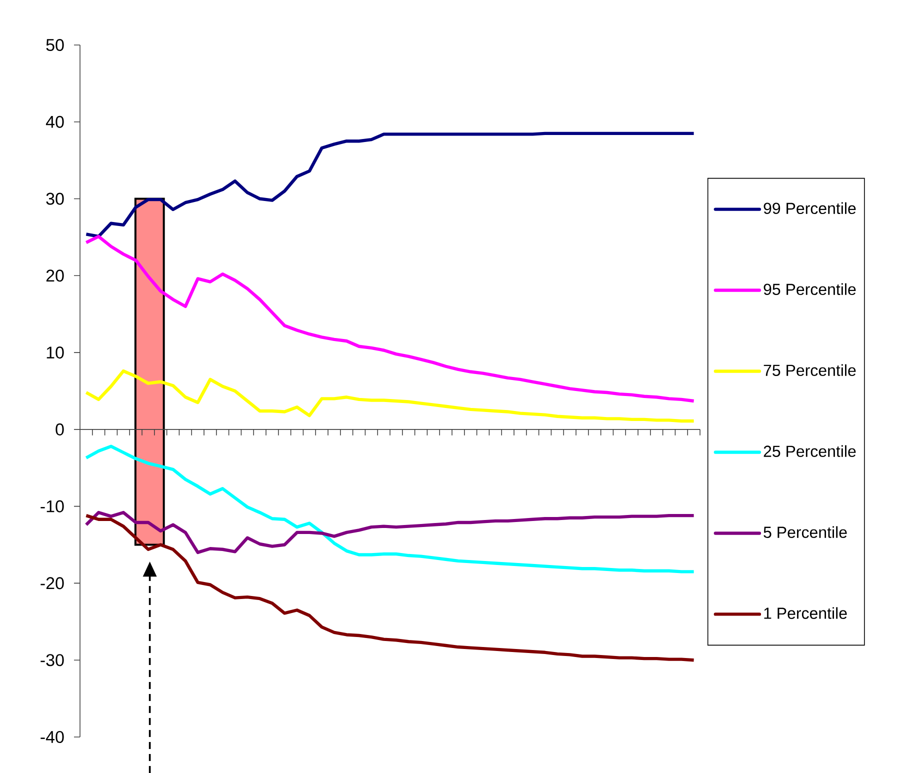  Describe the element at coordinates (55, 45) in the screenshot. I see `y-tick-label: 50` at that location.